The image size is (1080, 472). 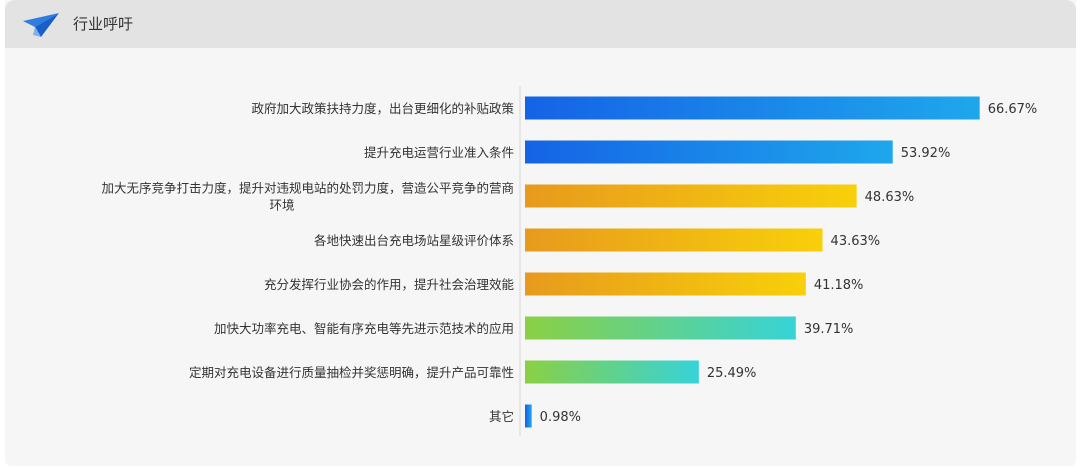 I want to click on category-label-2: 加大无序竞争打击力度，提升对违规电站的处罚力度，营造公平竞争的营商环境, so click(x=307, y=197).